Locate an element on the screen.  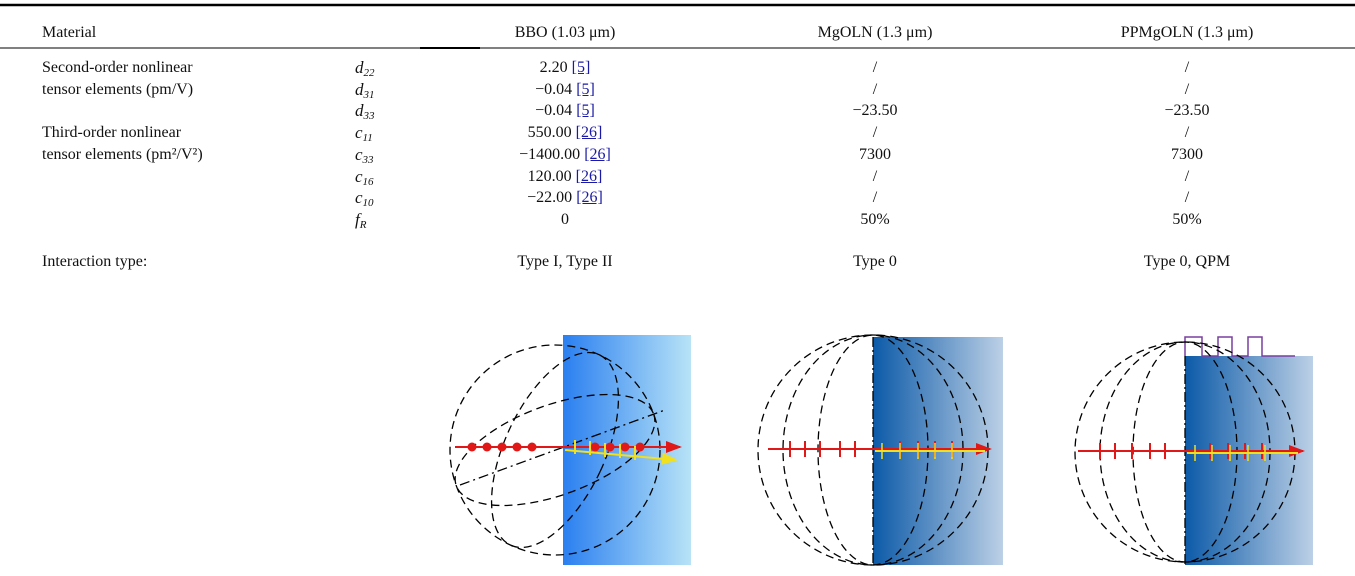
row-label: Second-order nonlinear is located at coordinates (117, 67).